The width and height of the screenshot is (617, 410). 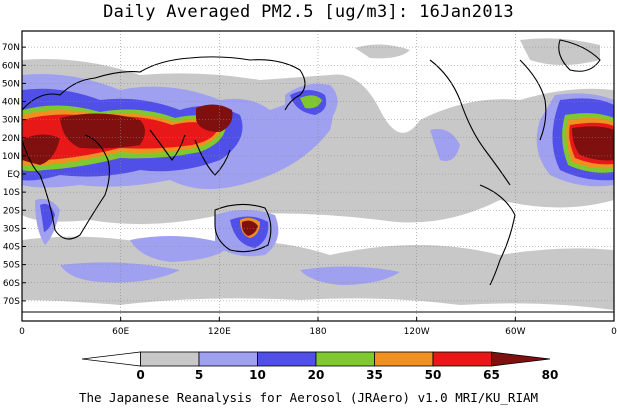 I want to click on colorbar-label: 50, so click(x=433, y=375).